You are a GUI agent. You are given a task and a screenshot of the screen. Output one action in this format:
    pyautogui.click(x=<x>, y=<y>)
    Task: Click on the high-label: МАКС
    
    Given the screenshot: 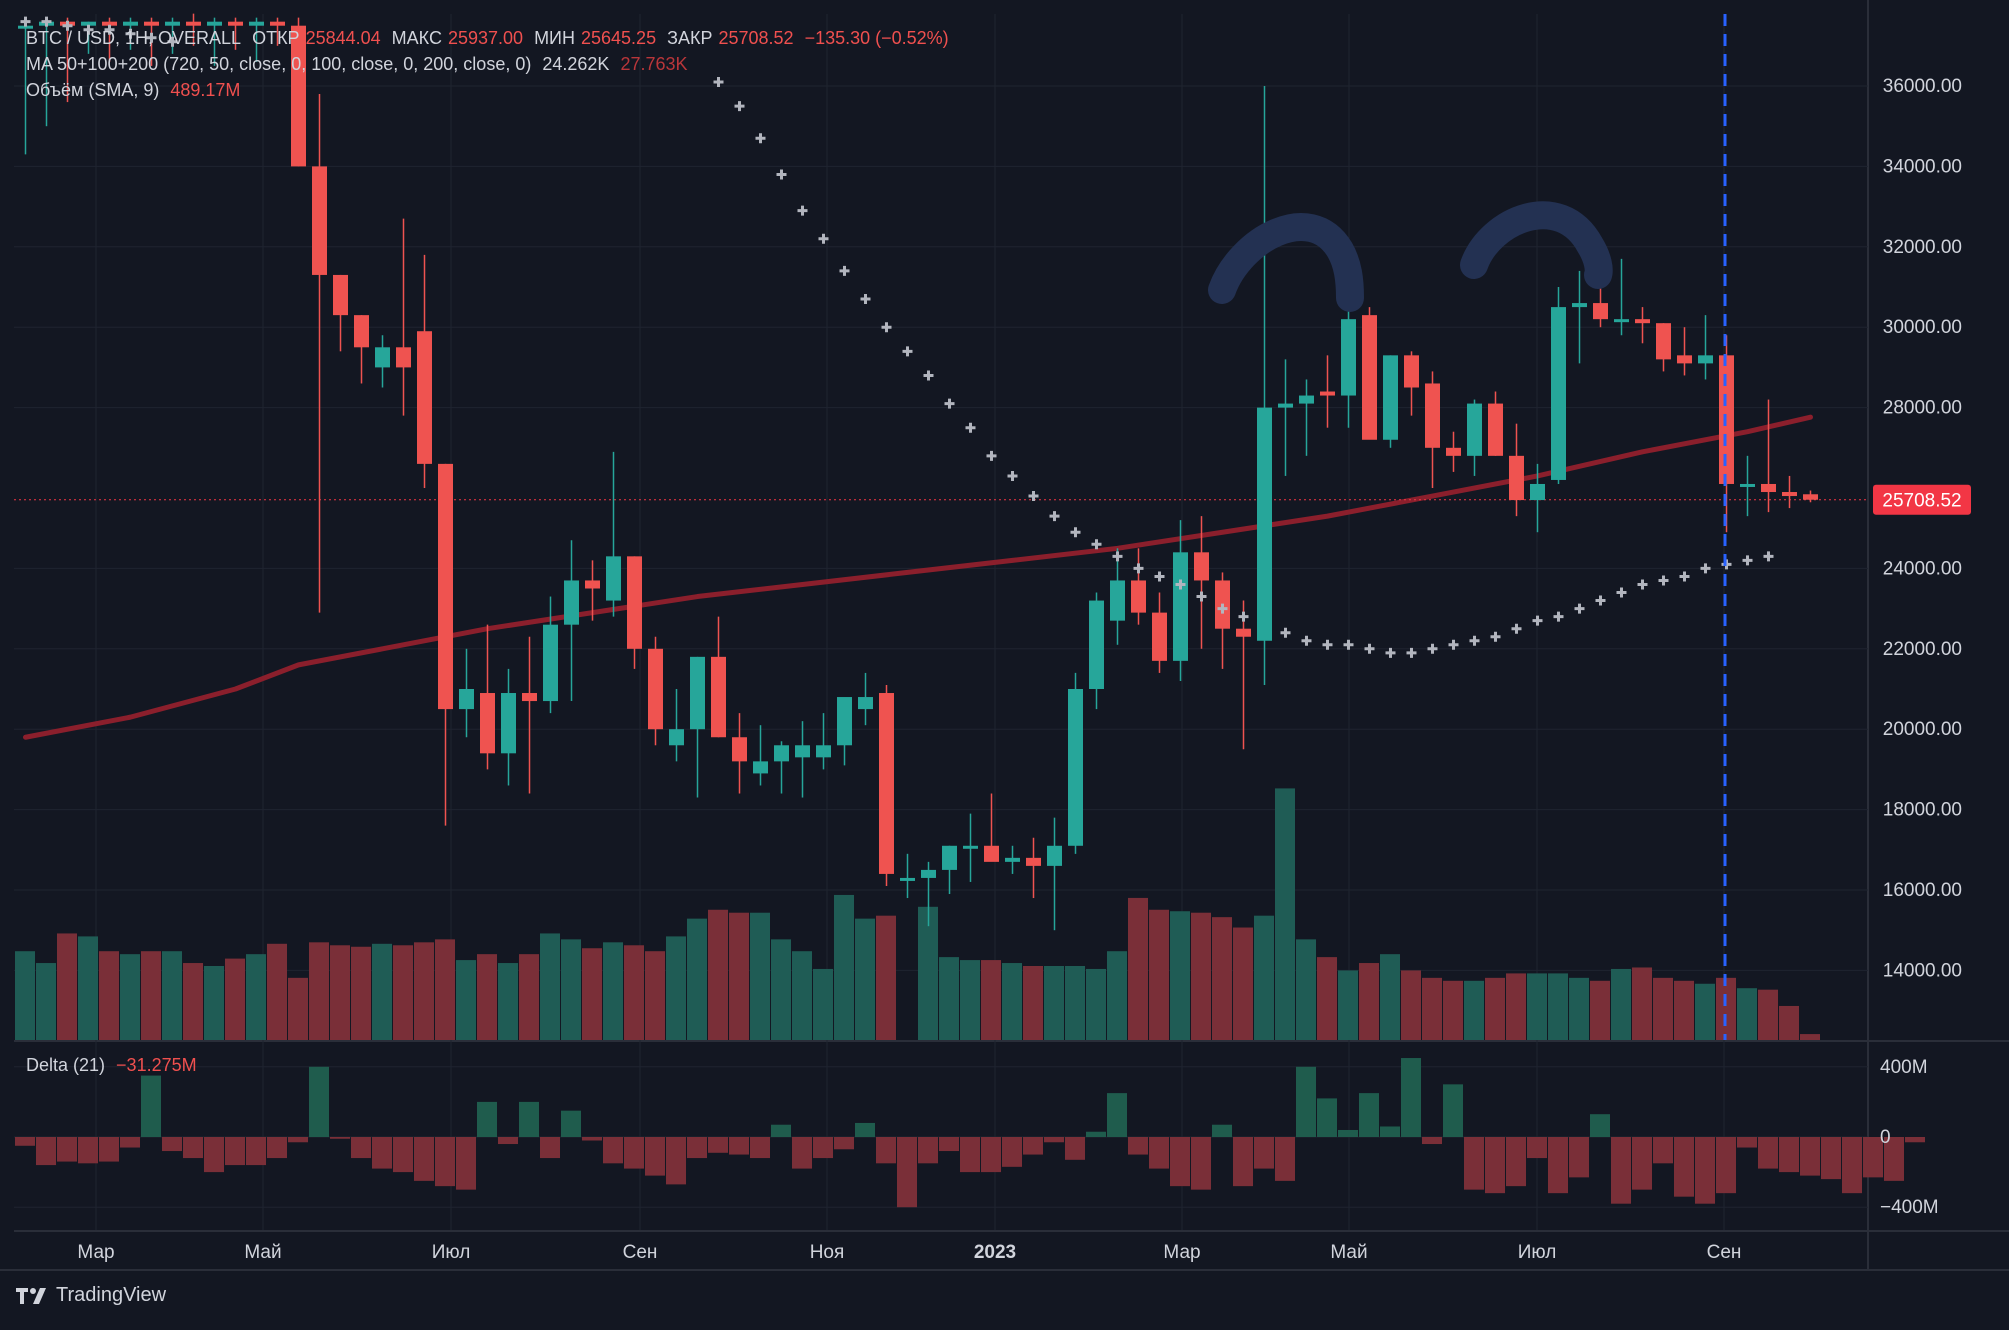 What is the action you would take?
    pyautogui.click(x=416, y=38)
    